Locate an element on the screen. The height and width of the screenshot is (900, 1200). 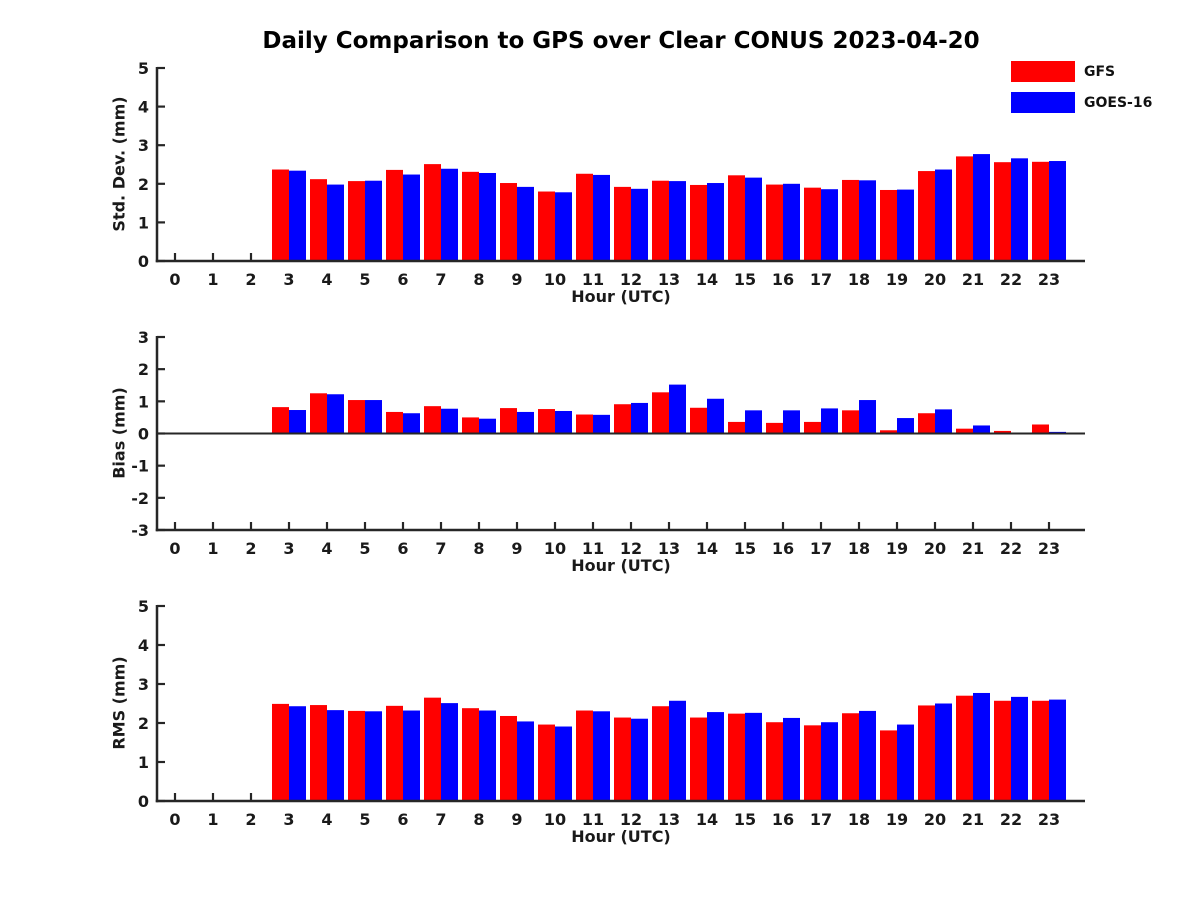
goes16-swatch-icon is located at coordinates (1043, 102).